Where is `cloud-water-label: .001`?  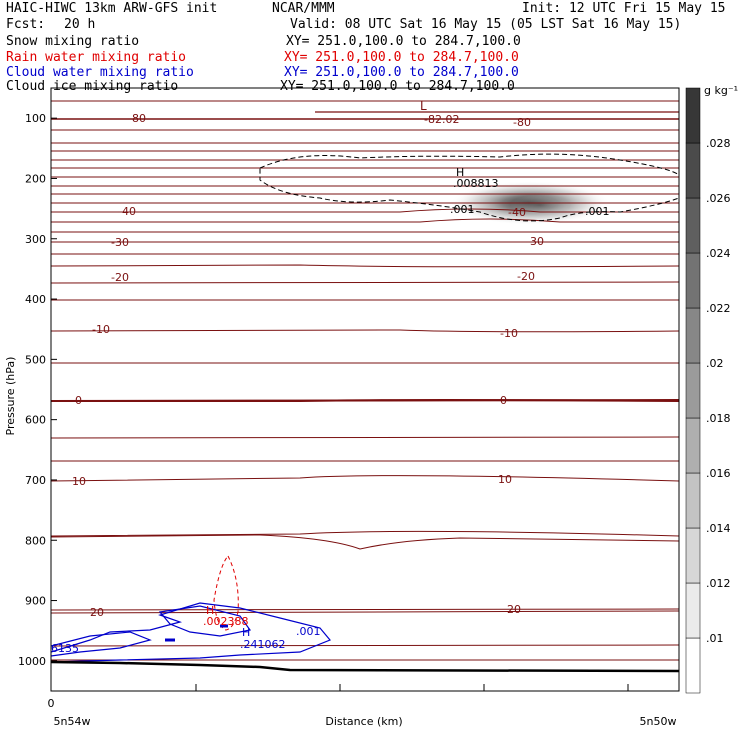
cloud-water-label: .001 is located at coordinates (308, 631).